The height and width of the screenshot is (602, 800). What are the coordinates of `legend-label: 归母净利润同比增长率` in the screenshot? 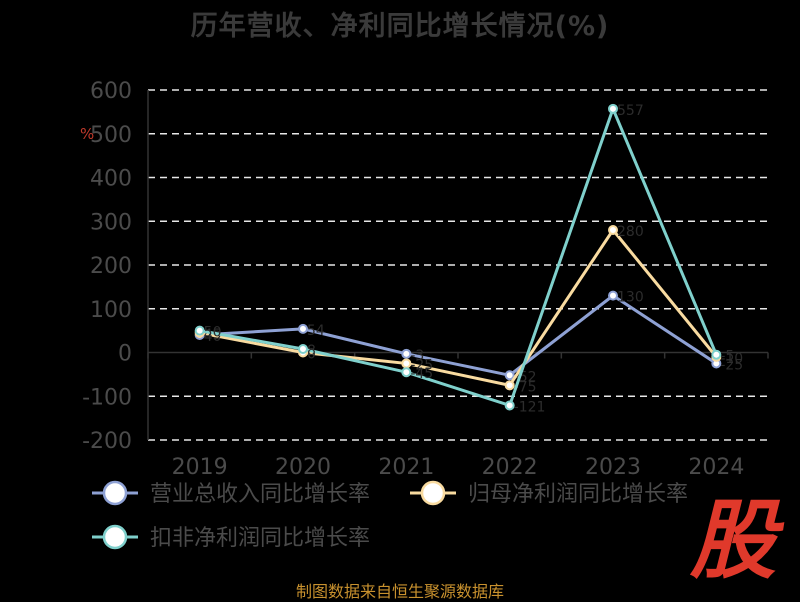 It's located at (578, 494).